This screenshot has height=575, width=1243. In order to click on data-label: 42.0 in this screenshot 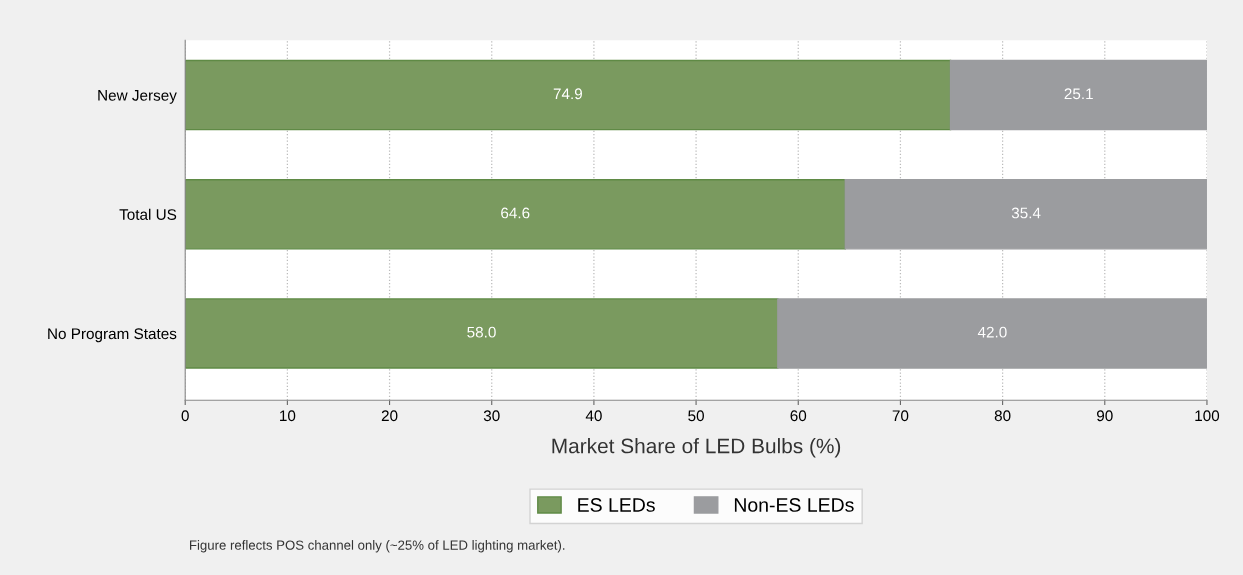, I will do `click(992, 332)`.